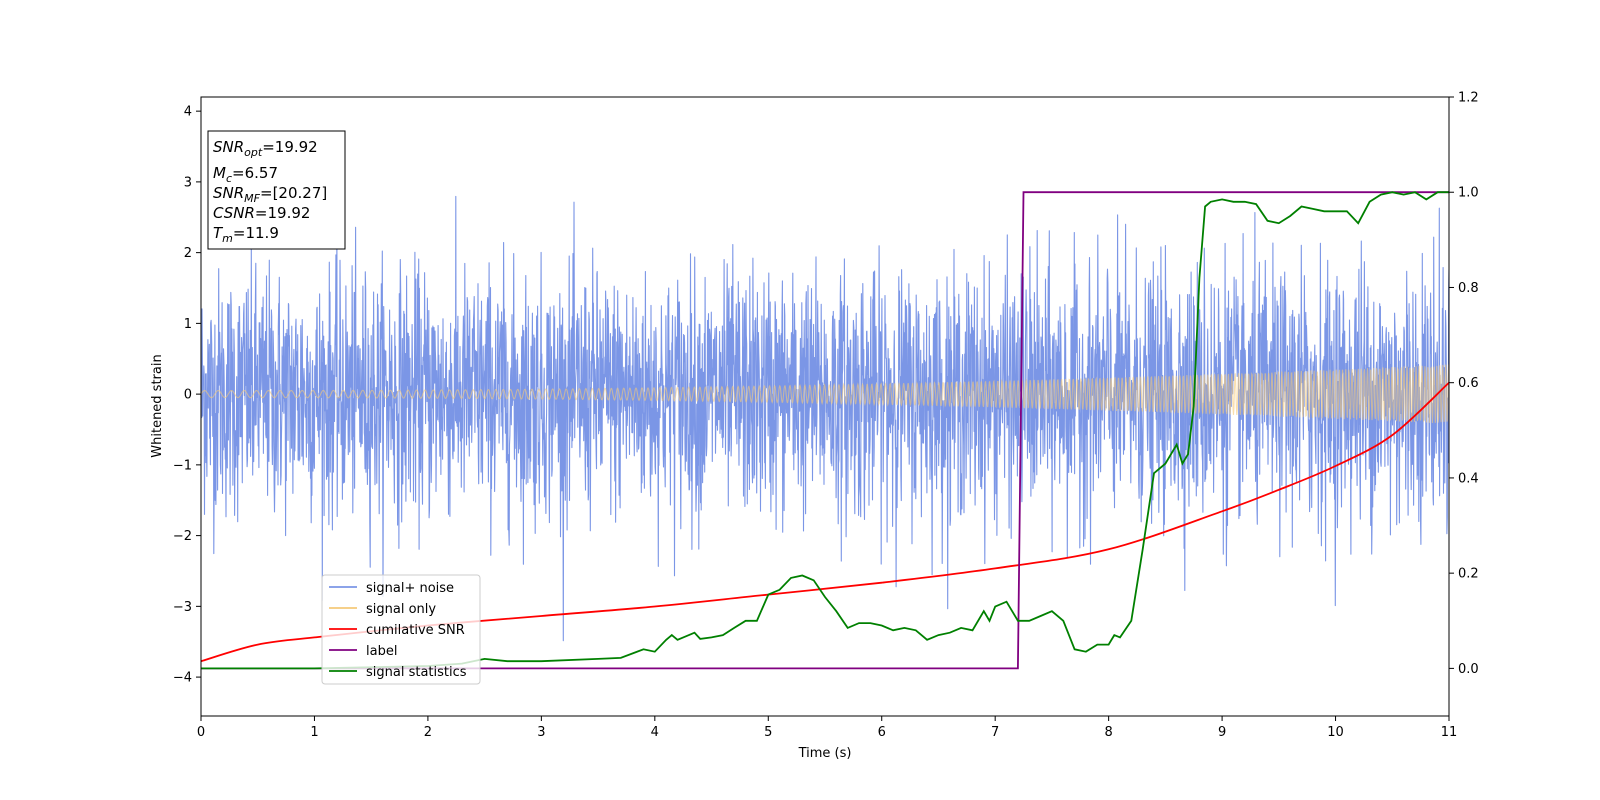 This screenshot has width=1600, height=800. Describe the element at coordinates (246, 234) in the screenshot. I see `annotation-line: Tm=11.9` at that location.